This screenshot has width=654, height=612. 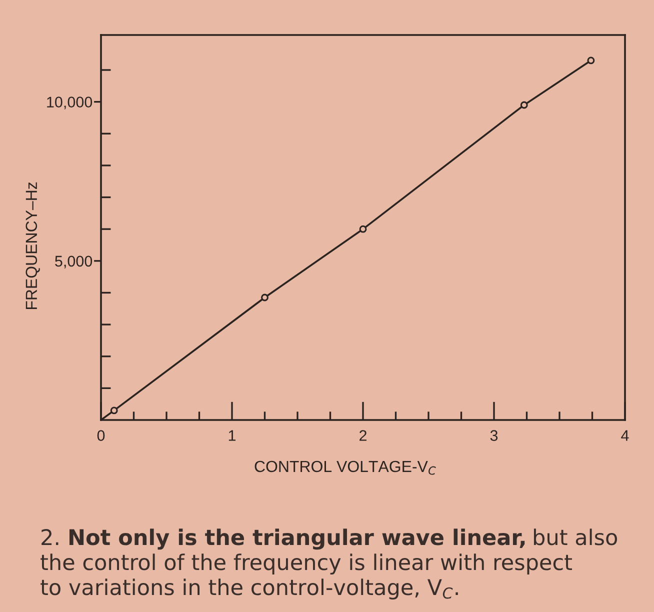 I want to click on y-axis-title: FREQUENCY–Hz, so click(x=33, y=246).